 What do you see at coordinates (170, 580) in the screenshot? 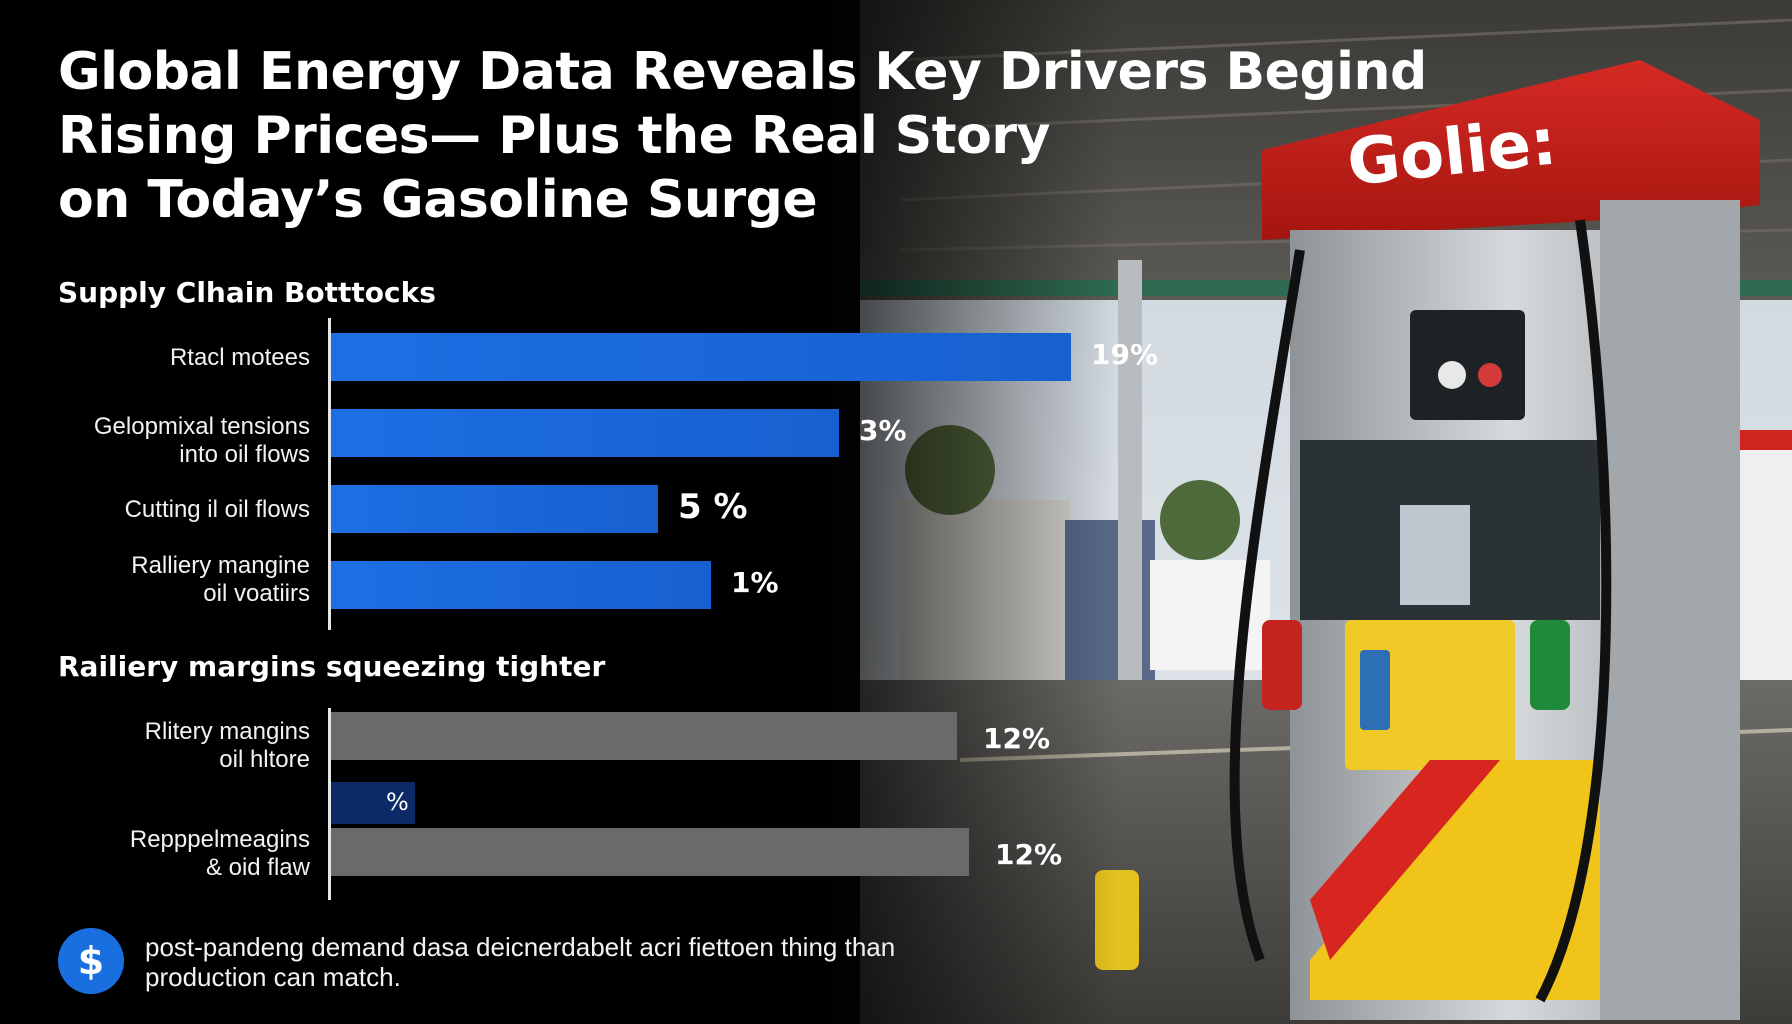
I see `chart-1-category-label: Ralliery mangine oil voatiirs` at bounding box center [170, 580].